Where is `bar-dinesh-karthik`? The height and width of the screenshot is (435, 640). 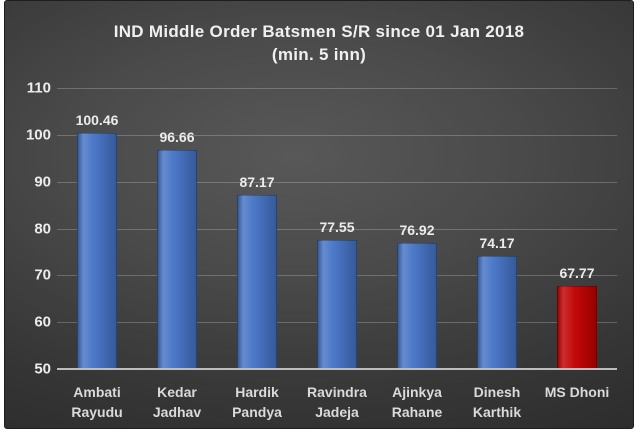
bar-dinesh-karthik is located at coordinates (497, 312).